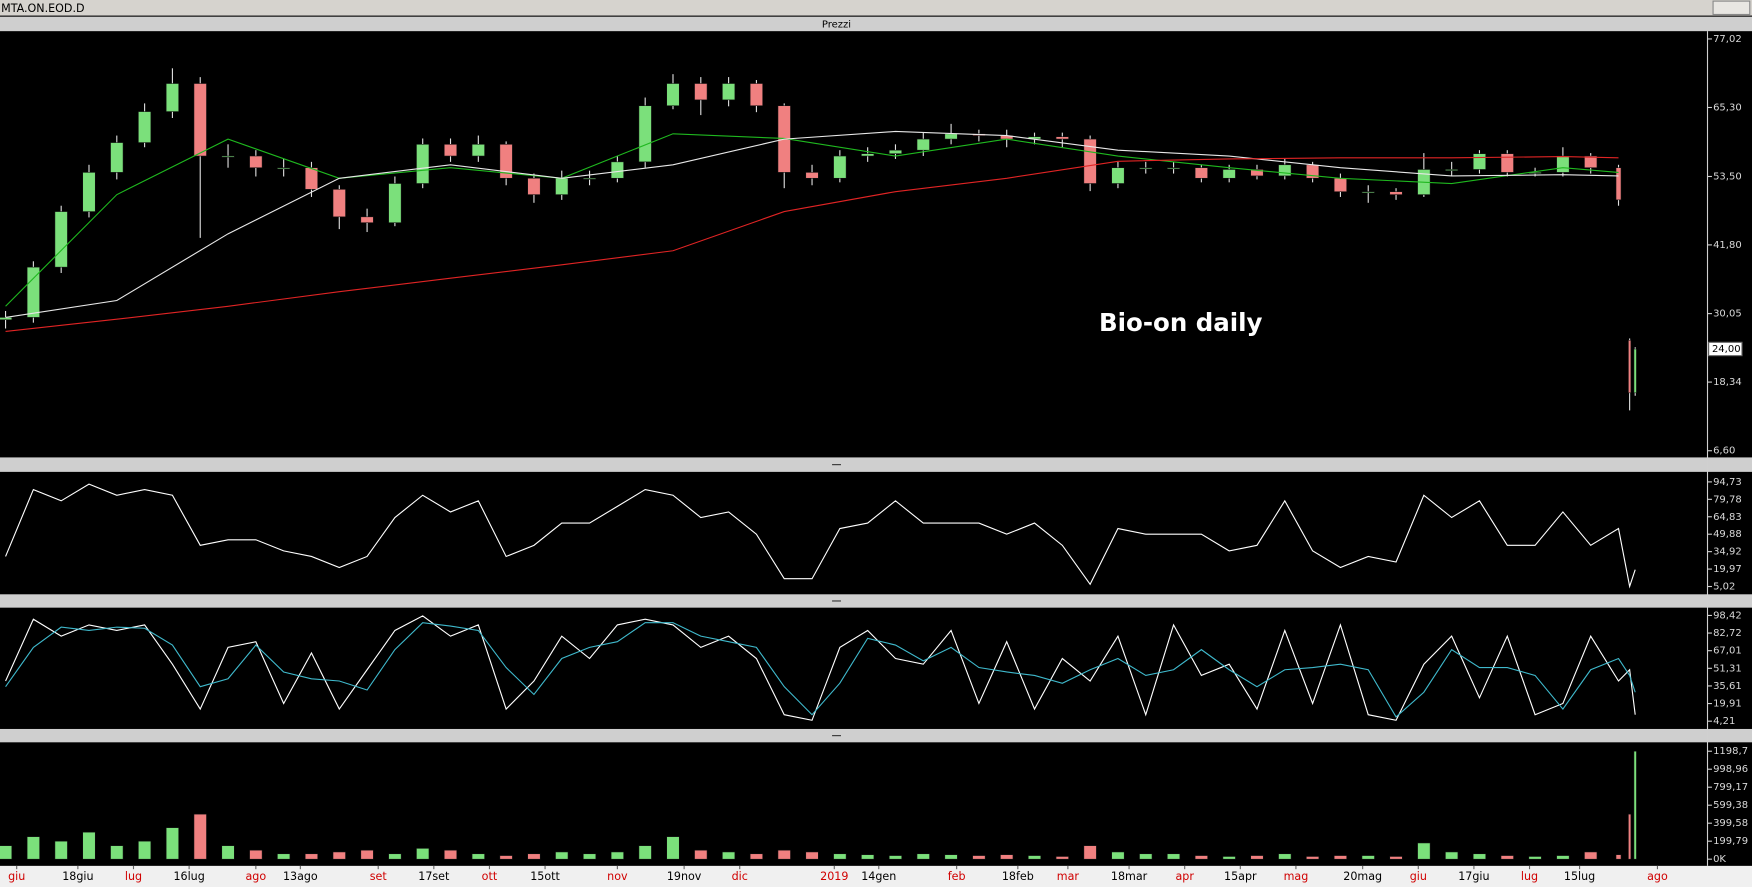  I want to click on y-tick-label: 35,61, so click(1727, 686).